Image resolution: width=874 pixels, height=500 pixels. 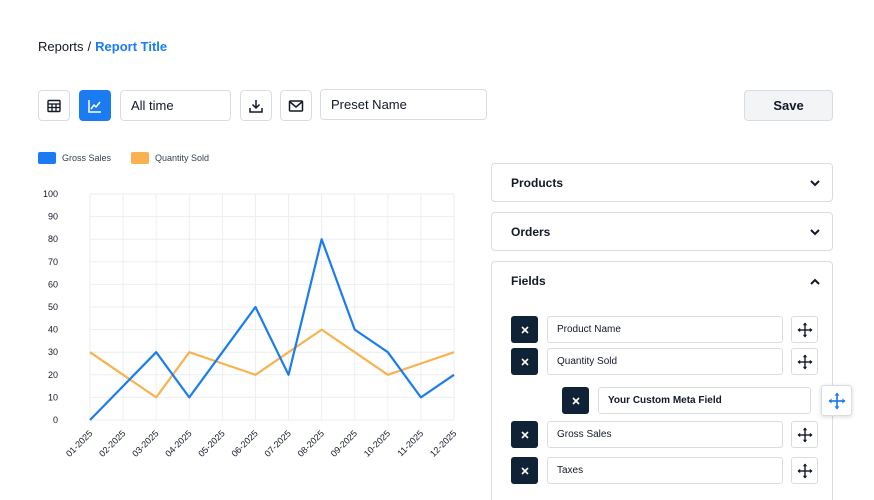 I want to click on legend-item-quantity-sold: Quantity Sold, so click(x=170, y=158).